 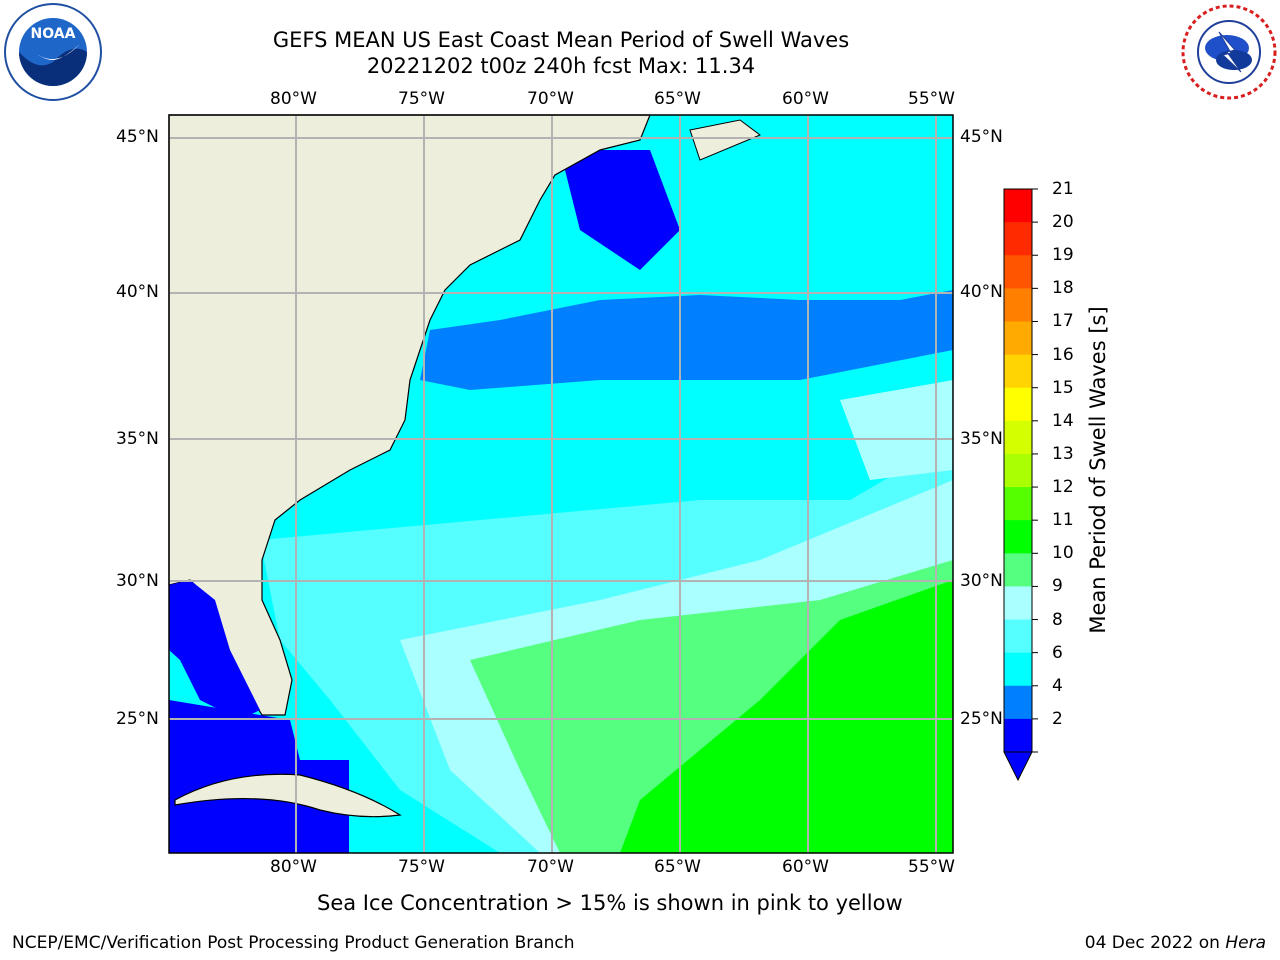 What do you see at coordinates (1057, 685) in the screenshot?
I see `colorbar-tick-label: 4` at bounding box center [1057, 685].